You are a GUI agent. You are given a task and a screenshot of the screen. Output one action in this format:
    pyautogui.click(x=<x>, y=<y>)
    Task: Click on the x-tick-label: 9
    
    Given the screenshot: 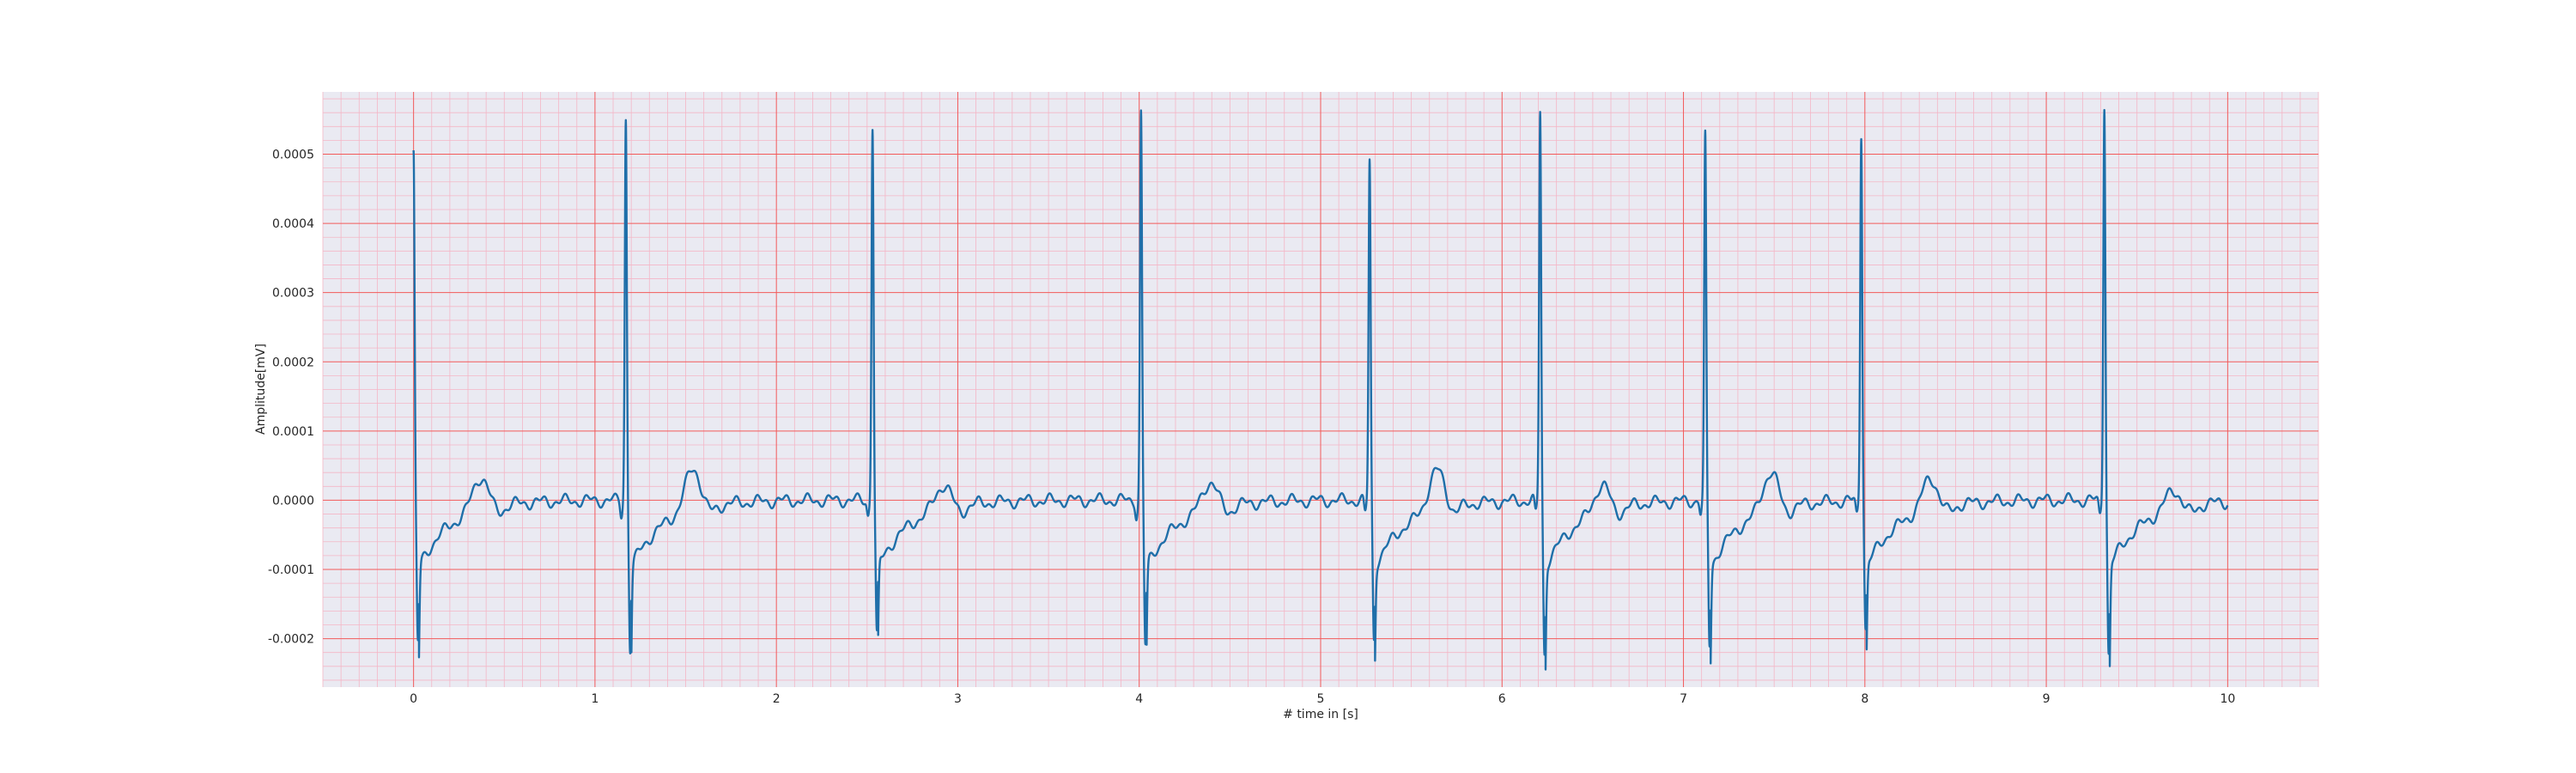 What is the action you would take?
    pyautogui.click(x=2047, y=699)
    